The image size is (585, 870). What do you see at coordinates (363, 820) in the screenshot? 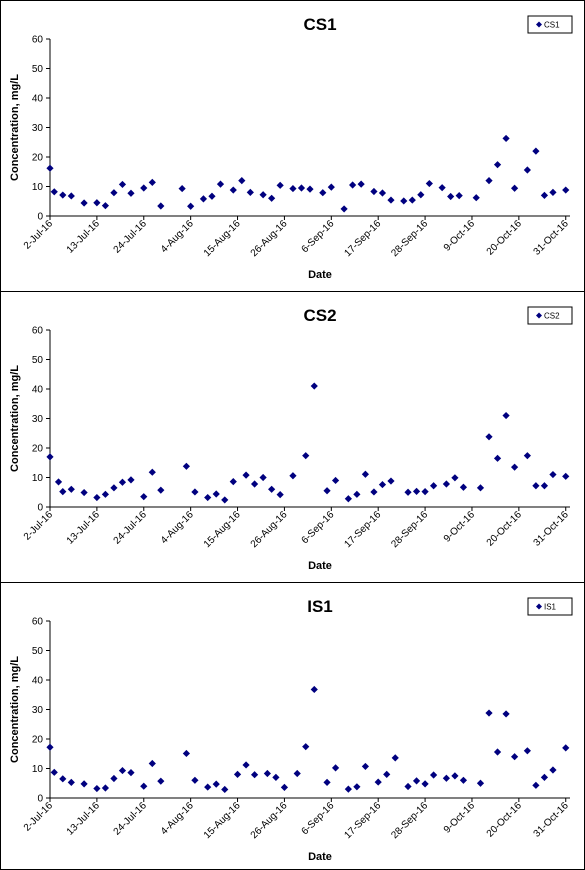
I see `x-tick-label: 17-Sep-16` at bounding box center [363, 820].